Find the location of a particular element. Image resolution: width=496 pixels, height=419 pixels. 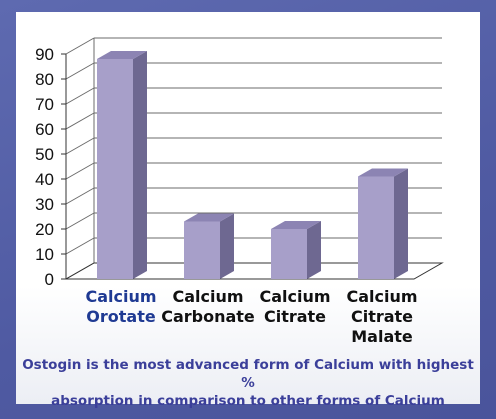

y-tick-label: 60 is located at coordinates (44, 129).